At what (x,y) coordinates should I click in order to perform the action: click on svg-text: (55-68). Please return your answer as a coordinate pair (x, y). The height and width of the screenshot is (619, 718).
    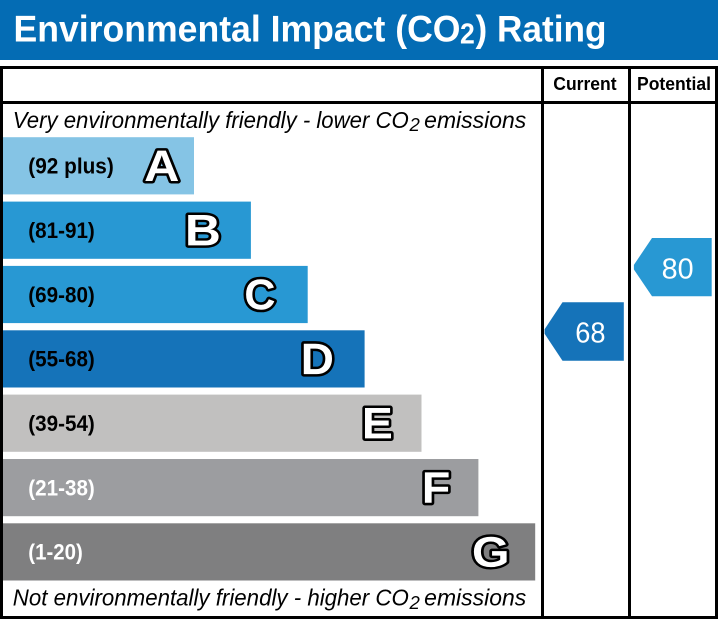
    Looking at the image, I should click on (61, 359).